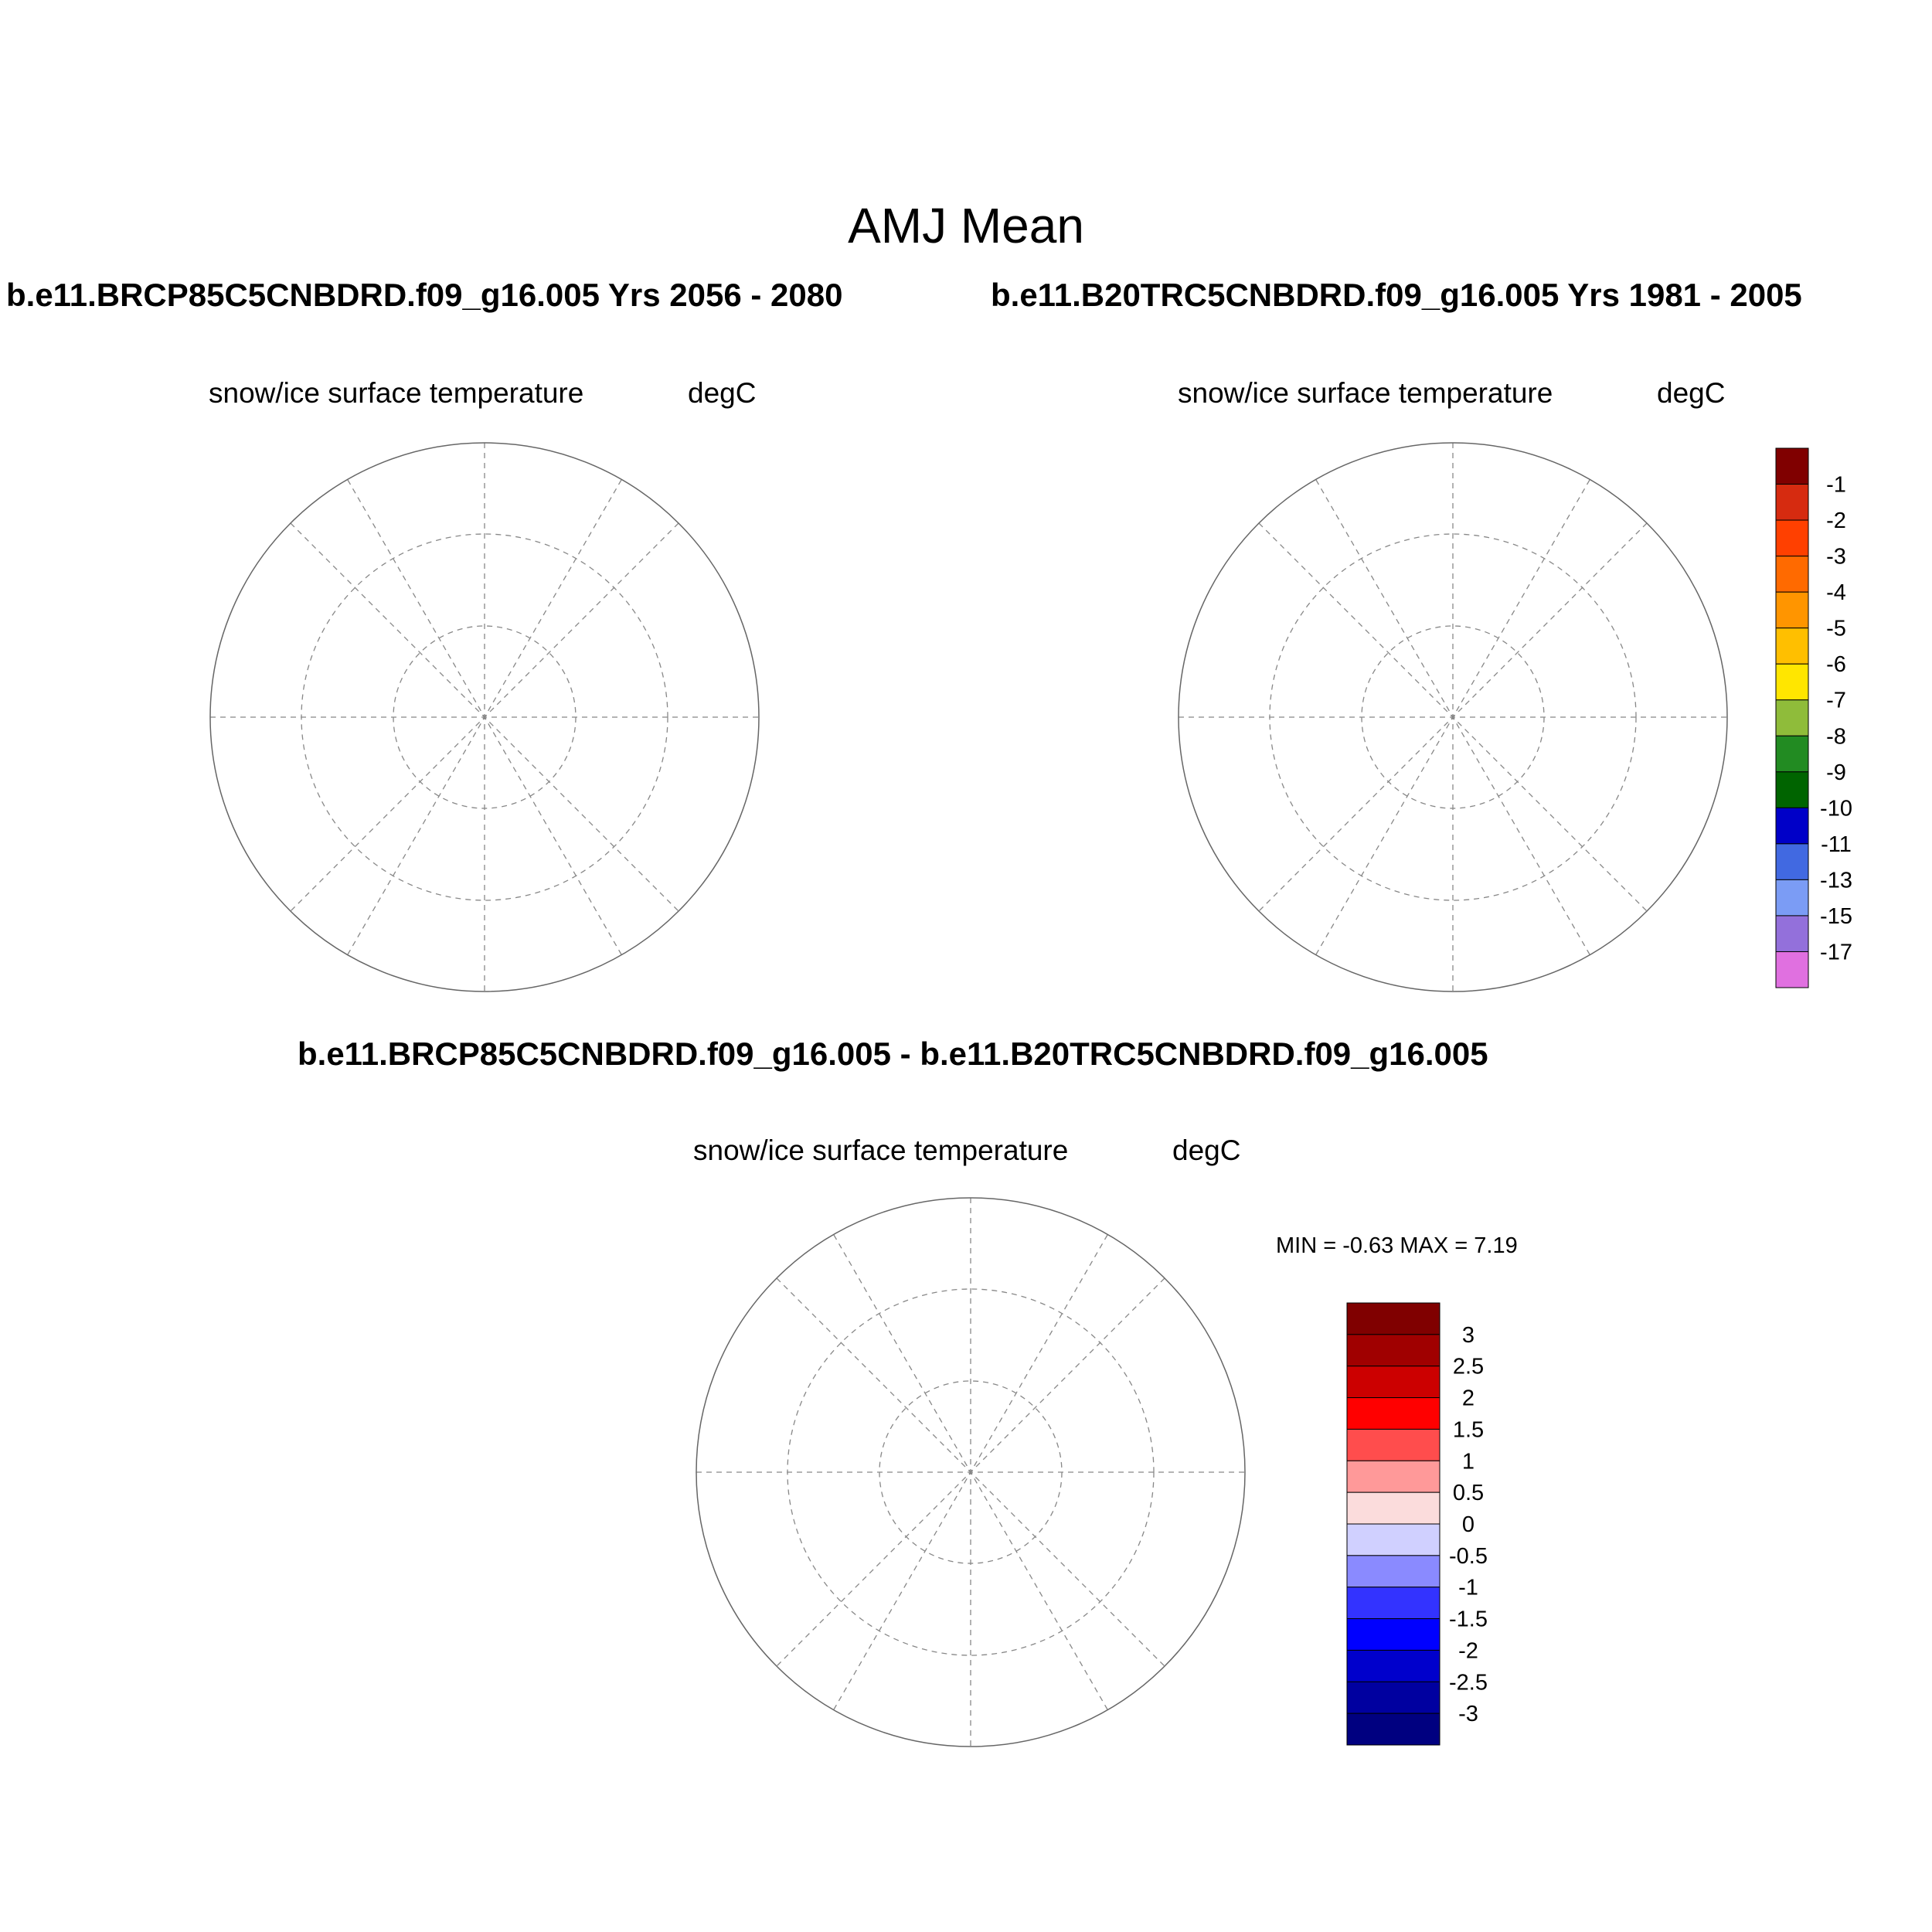  What do you see at coordinates (1468, 1335) in the screenshot?
I see `colorbar-tick-label: 3` at bounding box center [1468, 1335].